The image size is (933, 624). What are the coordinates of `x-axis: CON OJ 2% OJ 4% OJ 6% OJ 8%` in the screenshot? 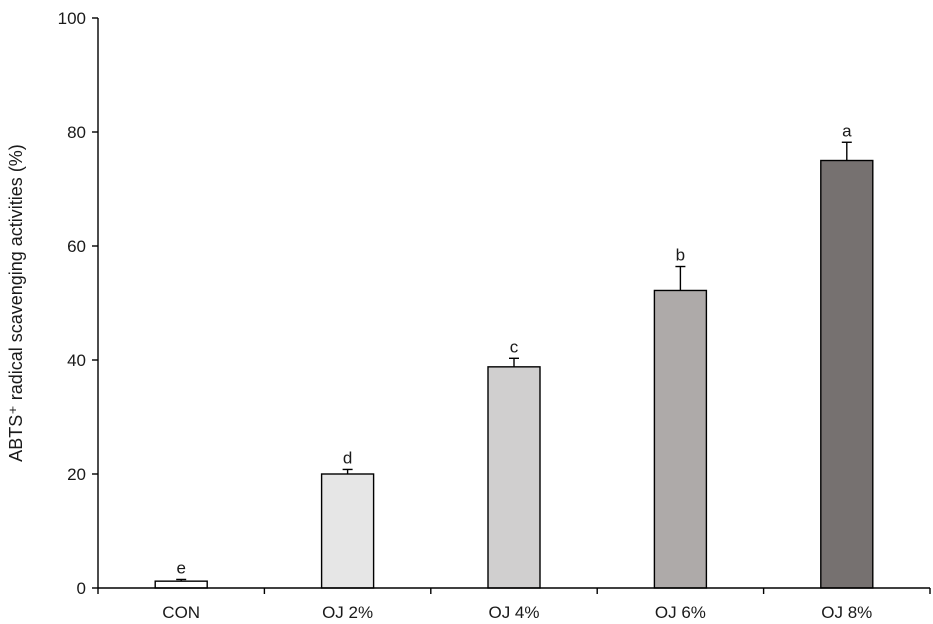 It's located at (514, 605).